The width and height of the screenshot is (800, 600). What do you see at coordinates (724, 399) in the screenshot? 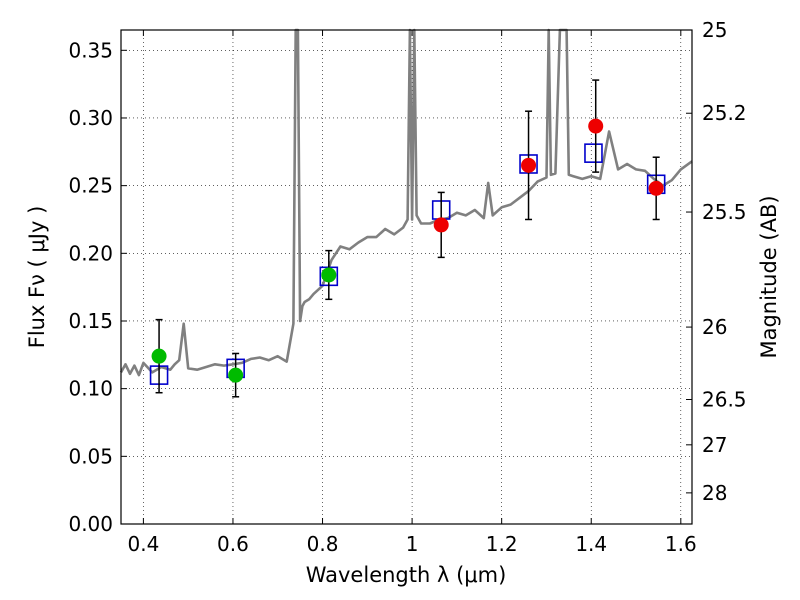
I see `right-axis-tick-label: 26.5` at bounding box center [724, 399].